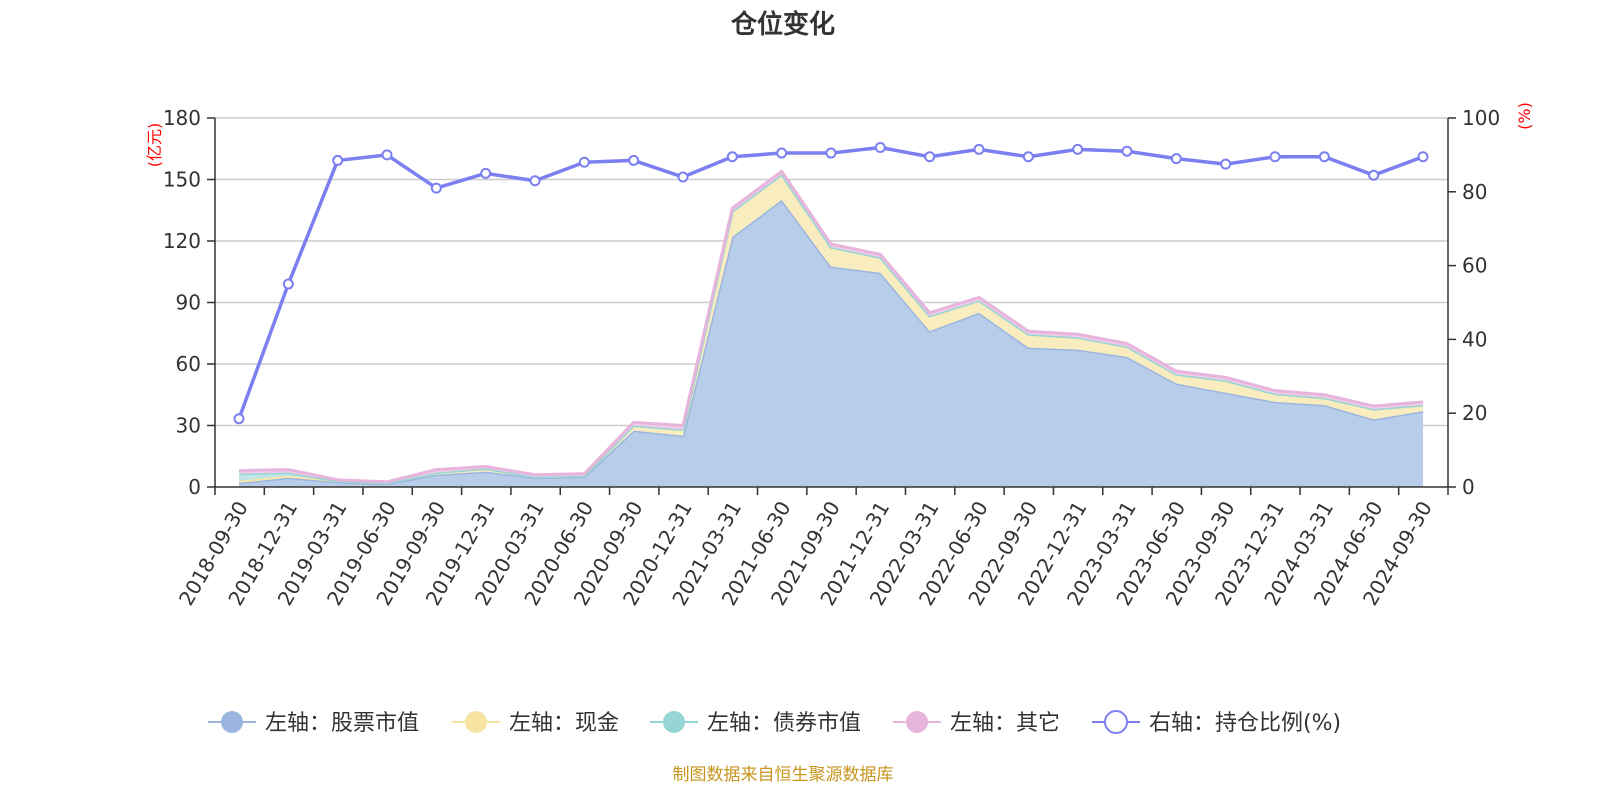  I want to click on left-axis-unit: (亿元), so click(154, 145).